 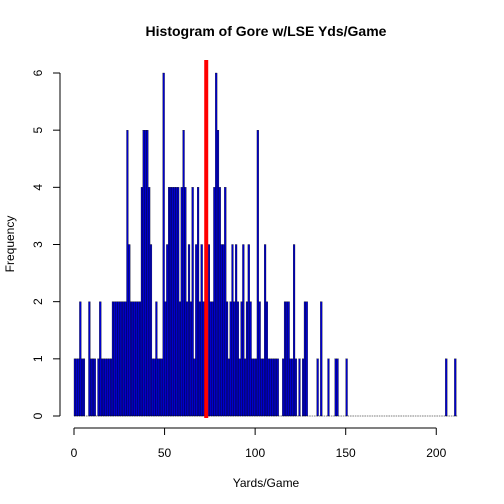 I want to click on x-tick-label: 0, so click(x=74, y=453).